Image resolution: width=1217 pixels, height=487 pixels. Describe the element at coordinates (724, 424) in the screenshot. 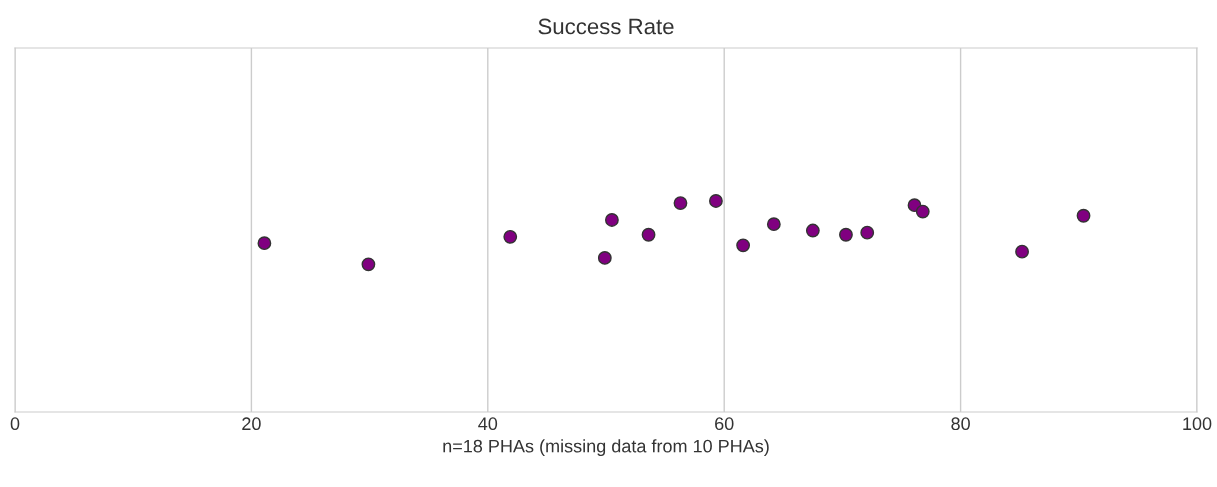

I see `x-tick-label: 60` at that location.